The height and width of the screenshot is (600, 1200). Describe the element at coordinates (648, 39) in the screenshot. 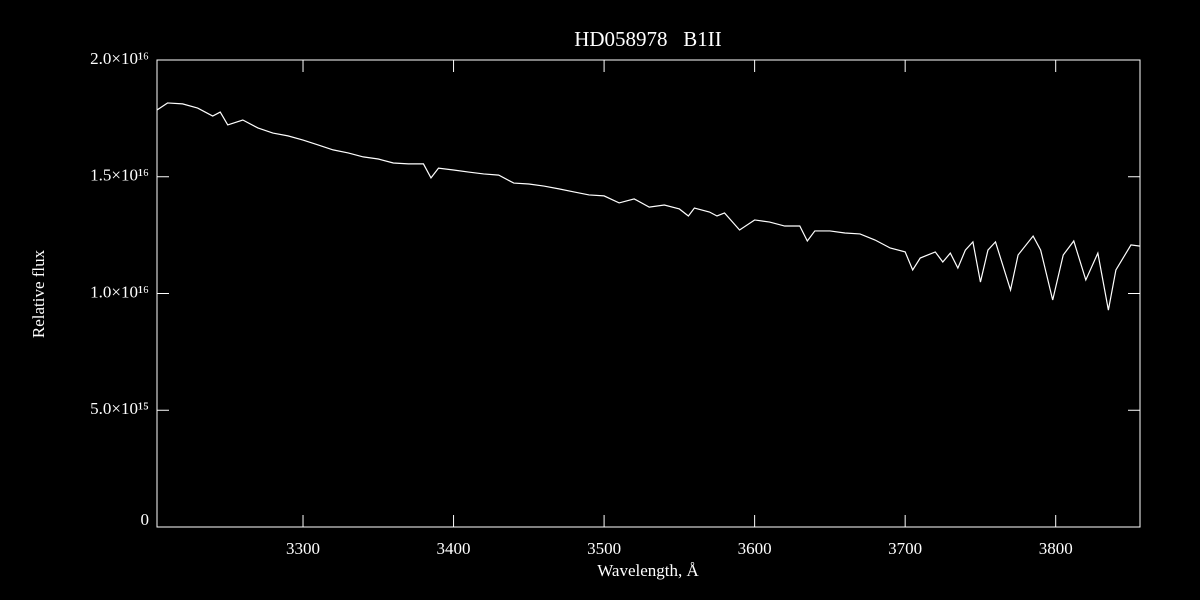

I see `chart-title: HD058978 B1II` at that location.